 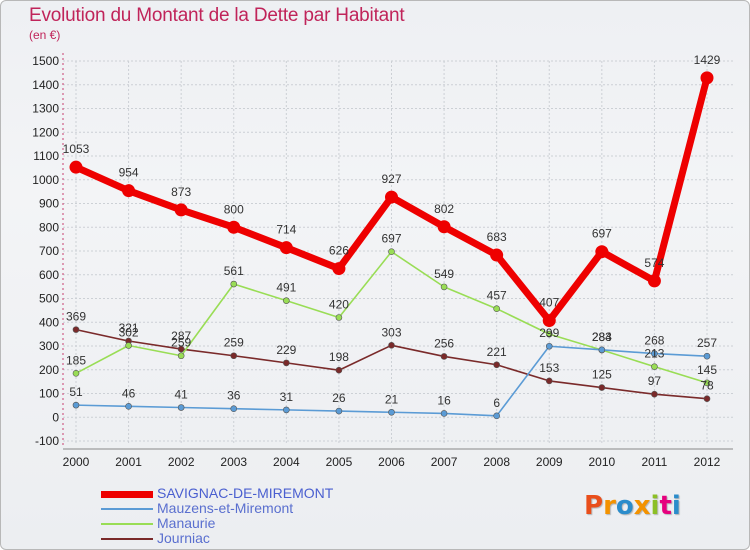 I want to click on data-label: 6, so click(x=496, y=403).